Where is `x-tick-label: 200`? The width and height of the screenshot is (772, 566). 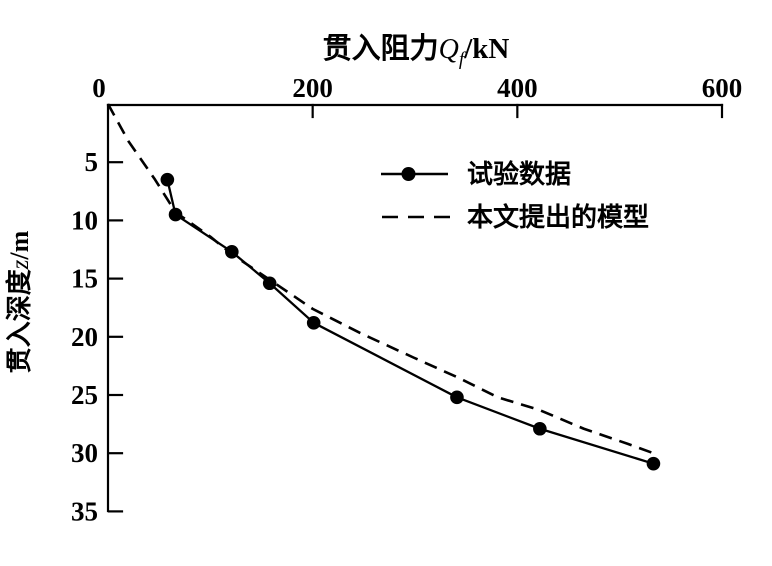
x-tick-label: 200 is located at coordinates (312, 88).